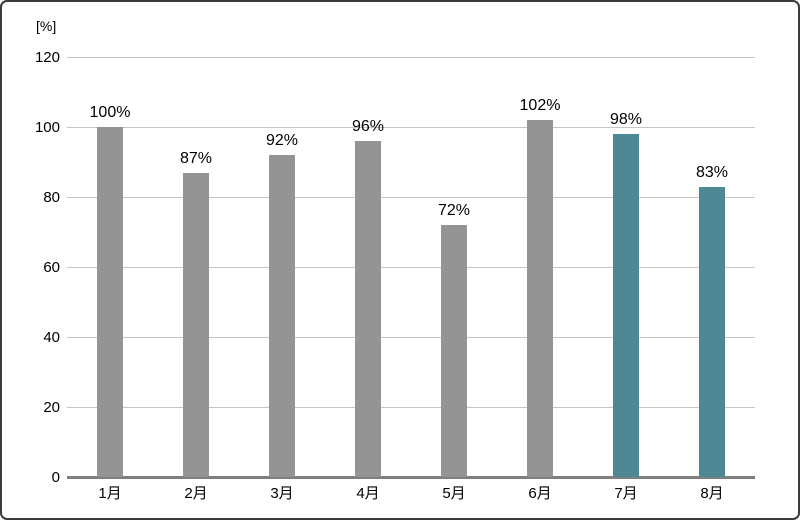  I want to click on bar-6月, so click(540, 298).